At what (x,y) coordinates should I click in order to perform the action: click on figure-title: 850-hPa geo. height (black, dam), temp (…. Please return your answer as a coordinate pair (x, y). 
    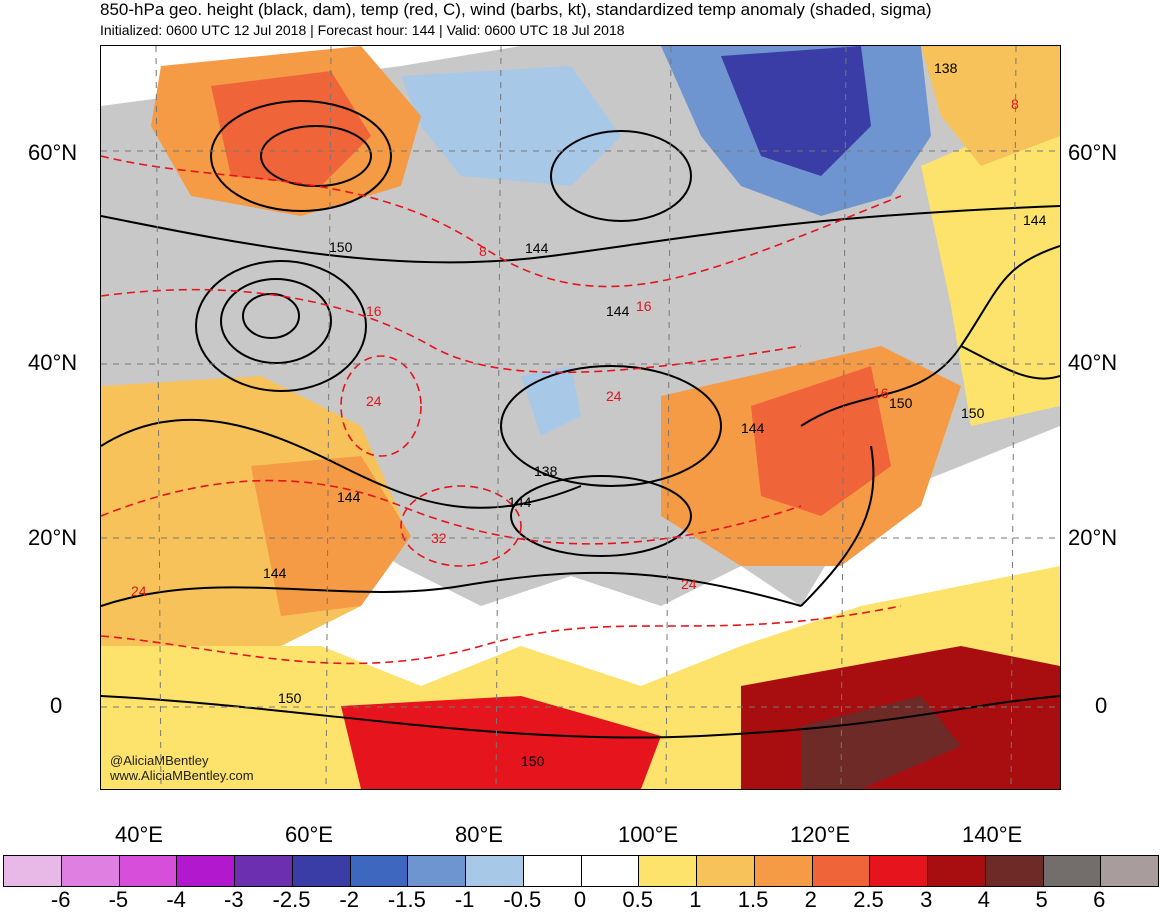
    Looking at the image, I should click on (516, 9).